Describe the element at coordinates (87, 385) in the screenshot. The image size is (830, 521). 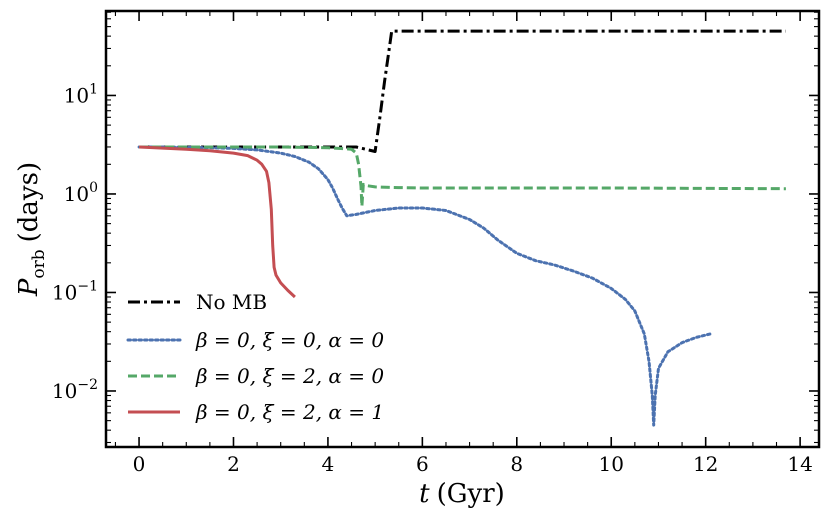
I see `y-tick-label-exponent: −2` at that location.